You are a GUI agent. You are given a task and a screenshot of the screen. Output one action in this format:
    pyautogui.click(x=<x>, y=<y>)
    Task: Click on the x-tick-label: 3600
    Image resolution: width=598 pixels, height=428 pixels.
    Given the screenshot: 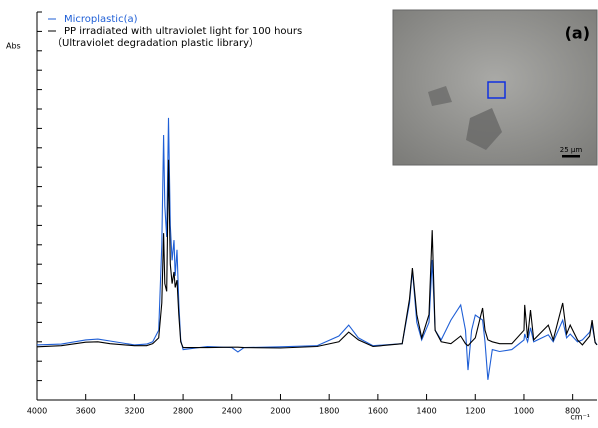 What is the action you would take?
    pyautogui.click(x=86, y=411)
    